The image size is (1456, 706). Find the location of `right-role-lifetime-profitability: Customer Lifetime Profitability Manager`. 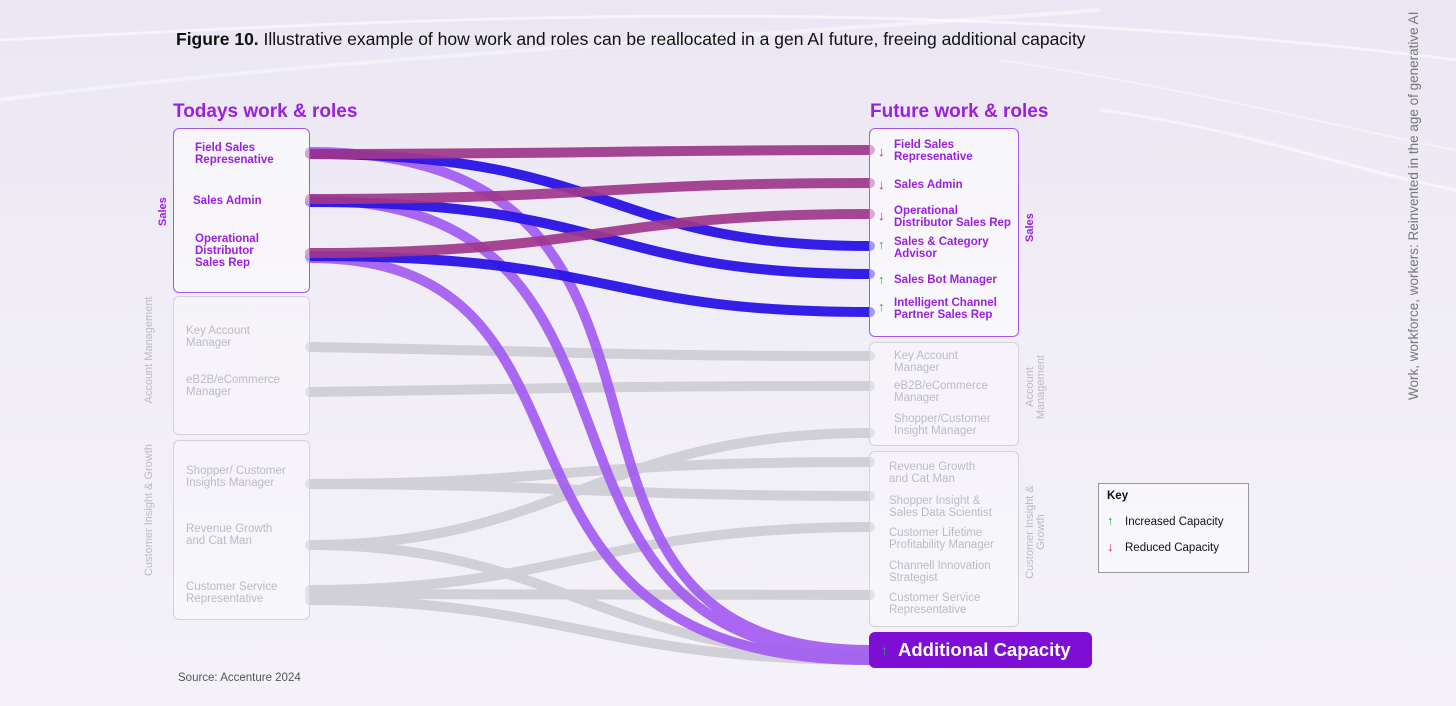

right-role-lifetime-profitability: Customer Lifetime Profitability Manager is located at coordinates (941, 539).